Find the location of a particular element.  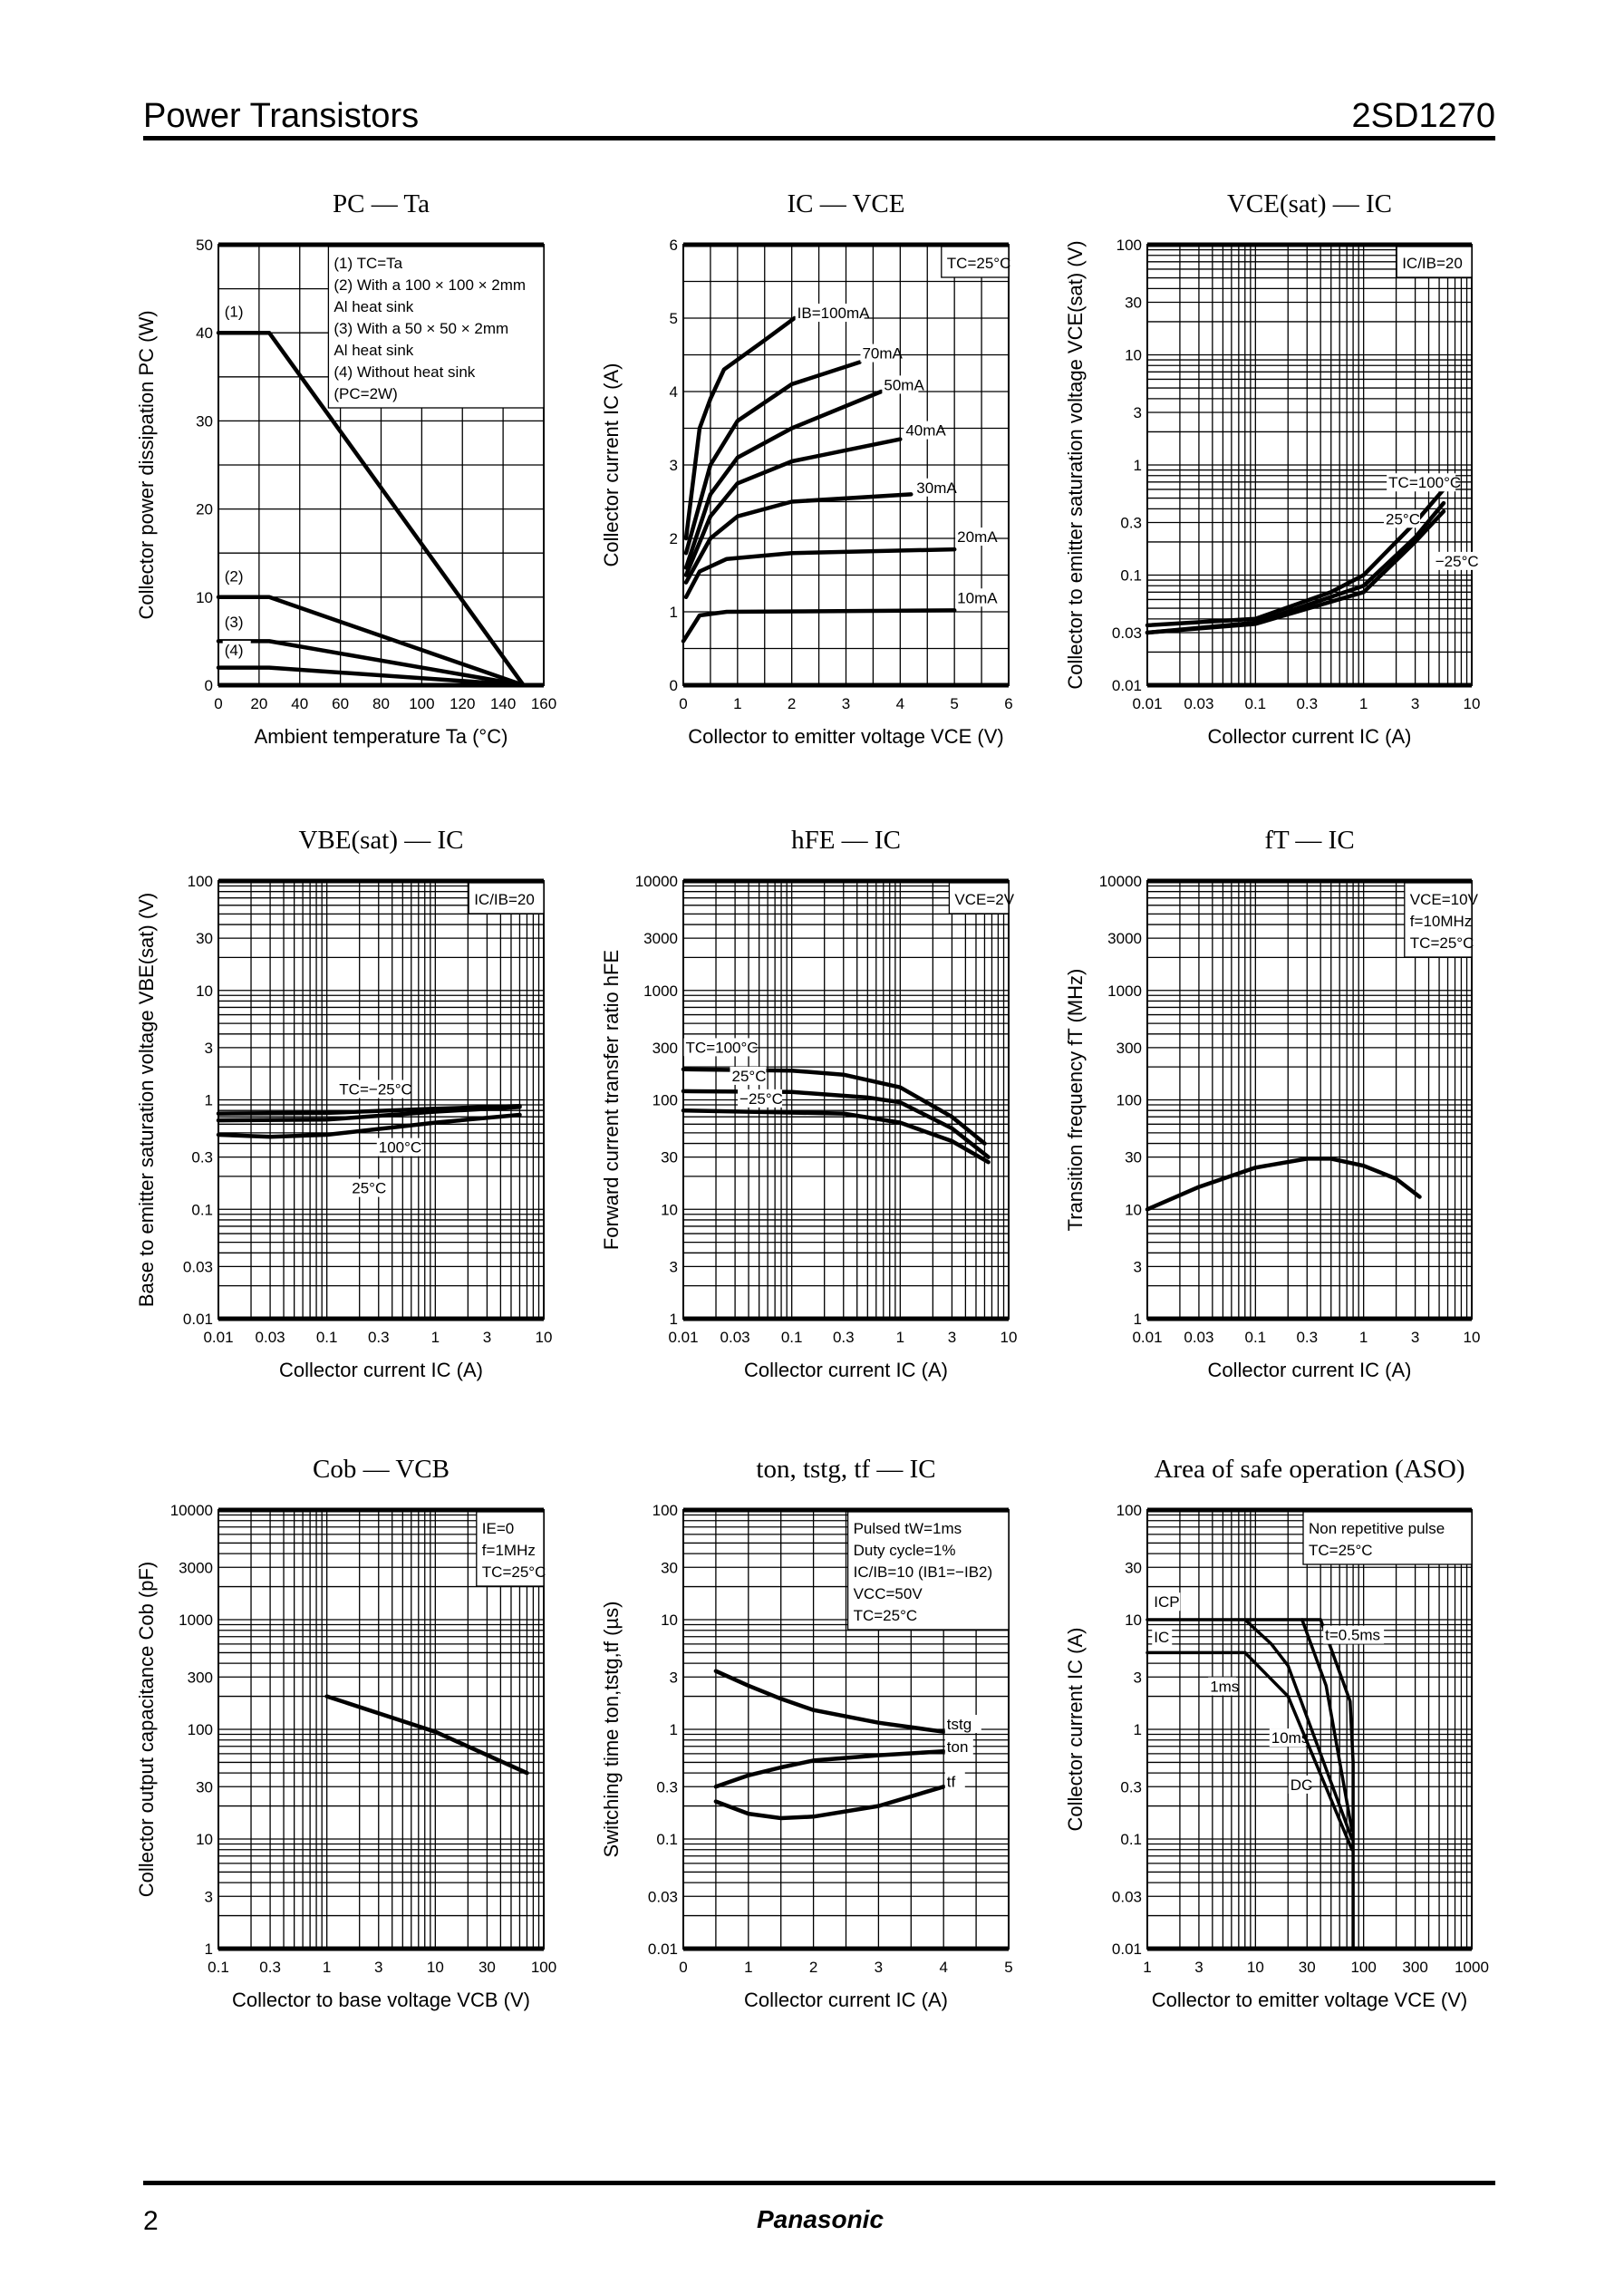

condition-text: Pulsed tW=1ms is located at coordinates (908, 1528).